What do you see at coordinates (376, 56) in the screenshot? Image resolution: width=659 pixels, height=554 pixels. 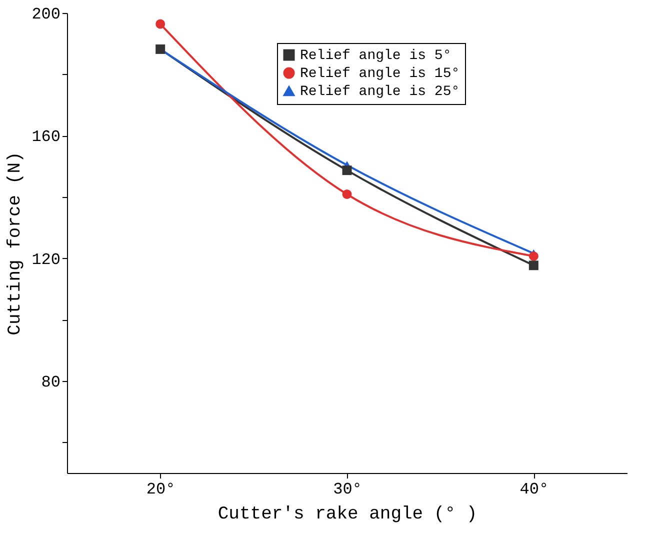 I see `legend-label: Relief angle is 5°` at bounding box center [376, 56].